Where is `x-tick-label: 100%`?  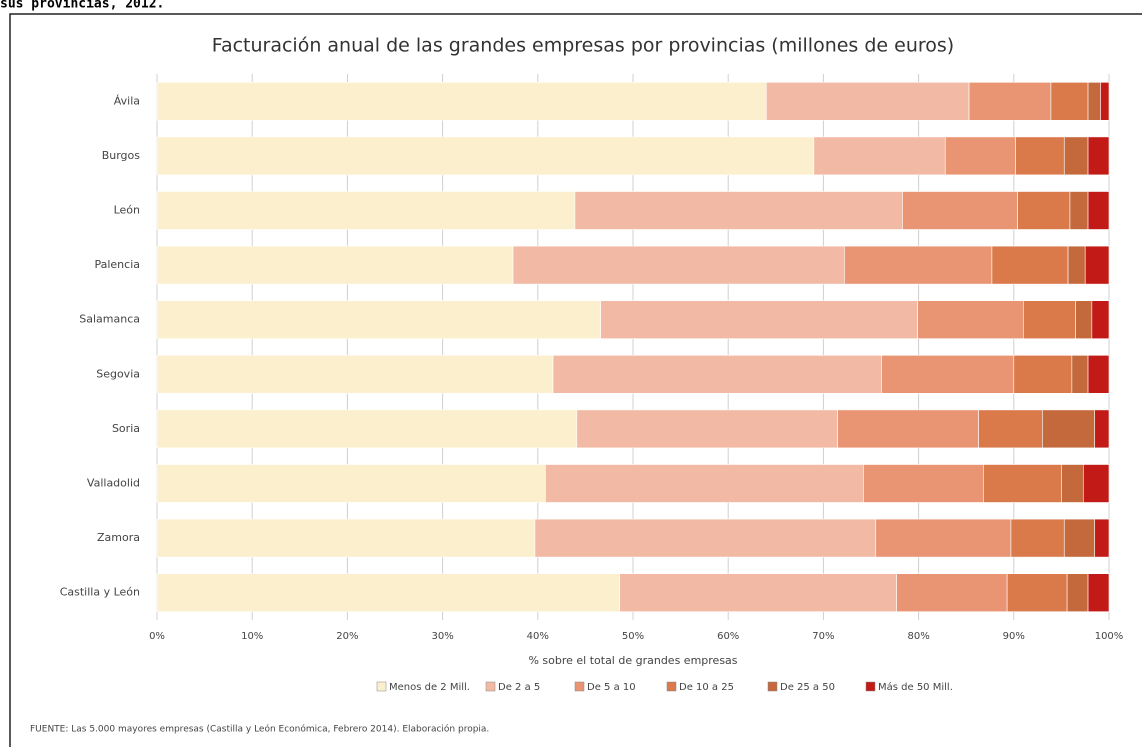
x-tick-label: 100% is located at coordinates (1109, 636).